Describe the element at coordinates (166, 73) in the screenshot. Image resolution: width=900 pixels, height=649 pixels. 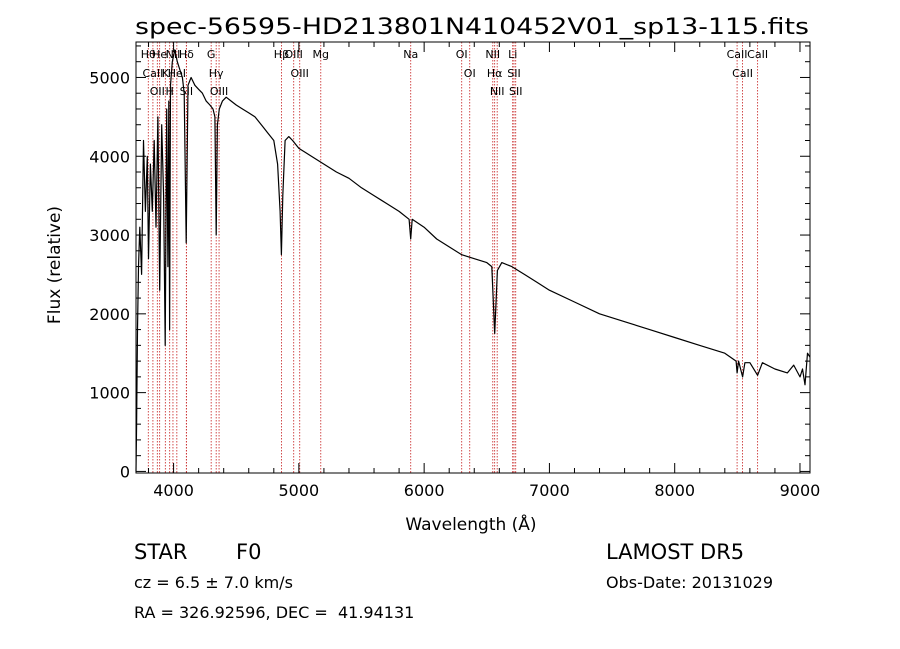
I see `line-label-4: K` at that location.